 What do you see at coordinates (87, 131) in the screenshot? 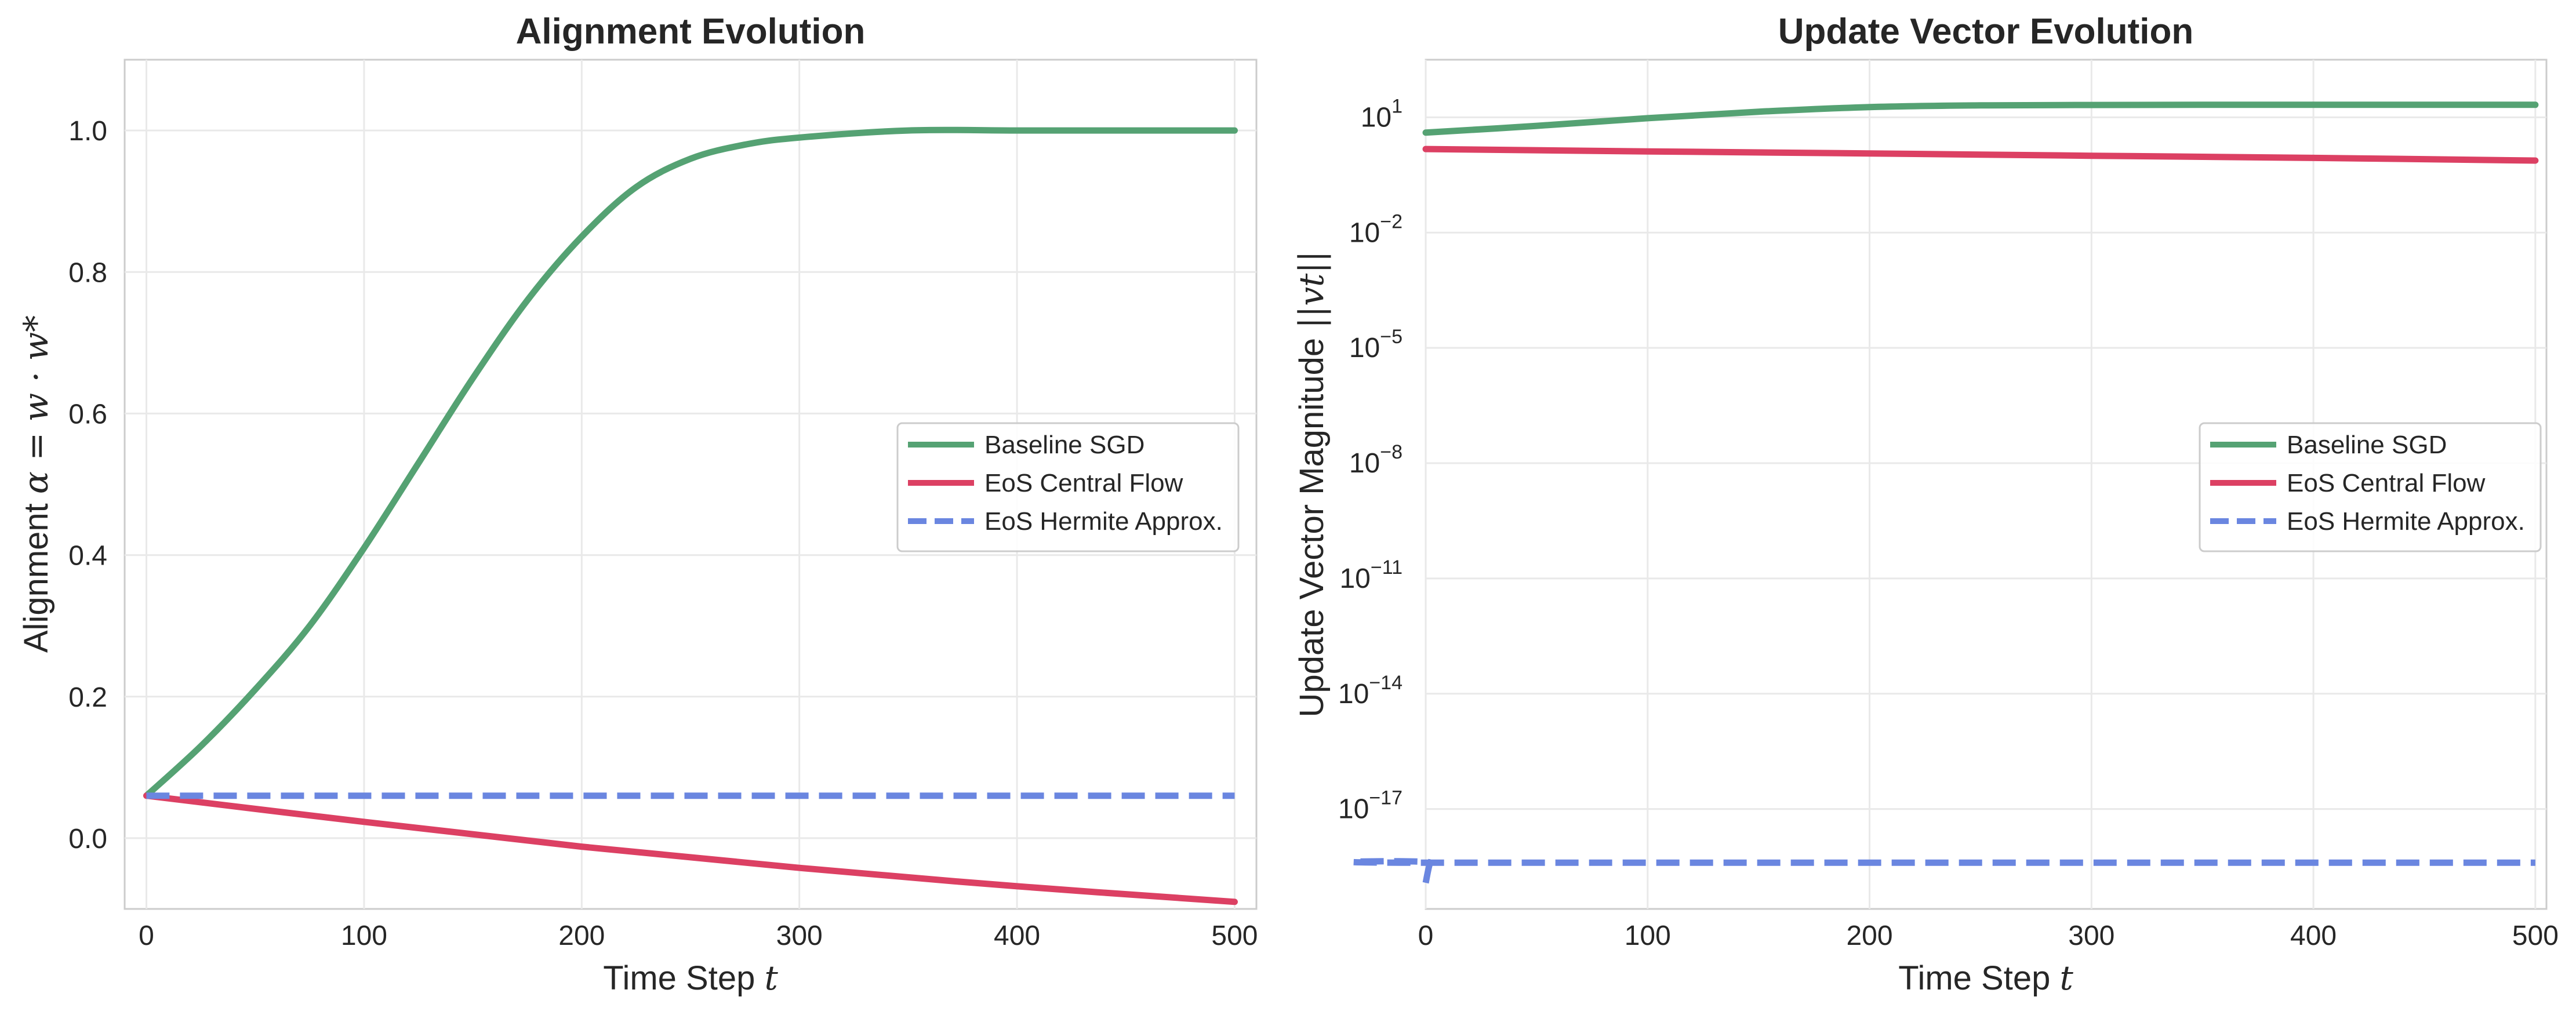
I see `y-tick-label: 1.0` at bounding box center [87, 131].